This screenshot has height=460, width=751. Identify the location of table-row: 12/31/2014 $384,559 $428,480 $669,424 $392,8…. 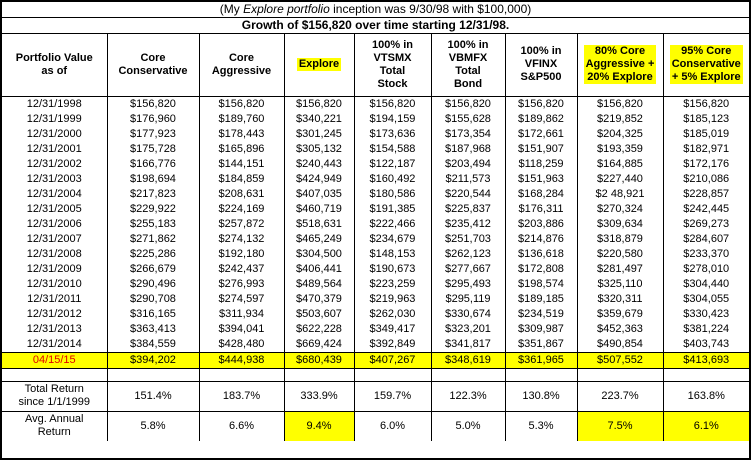
(375, 344).